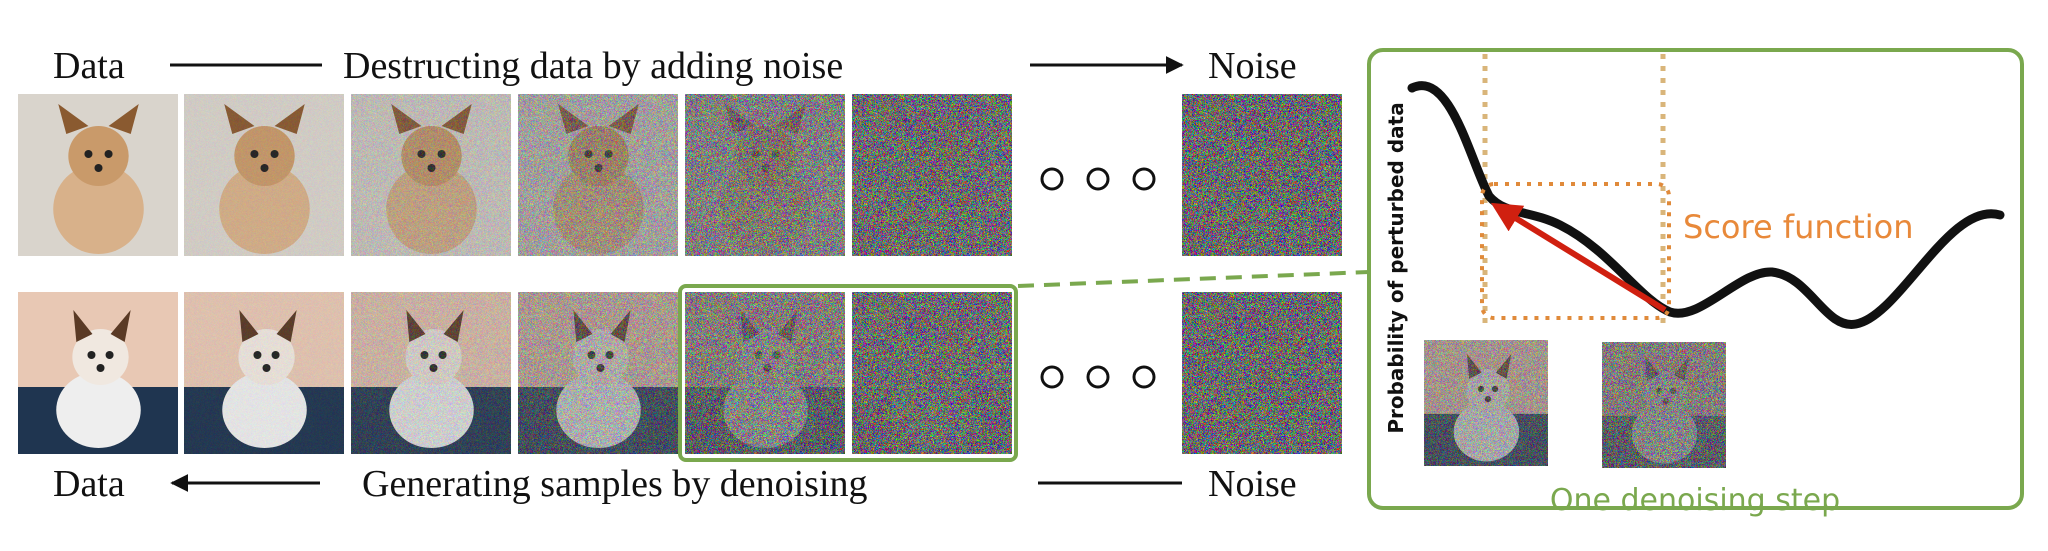  What do you see at coordinates (1252, 66) in the screenshot?
I see `top-right-label: Noise` at bounding box center [1252, 66].